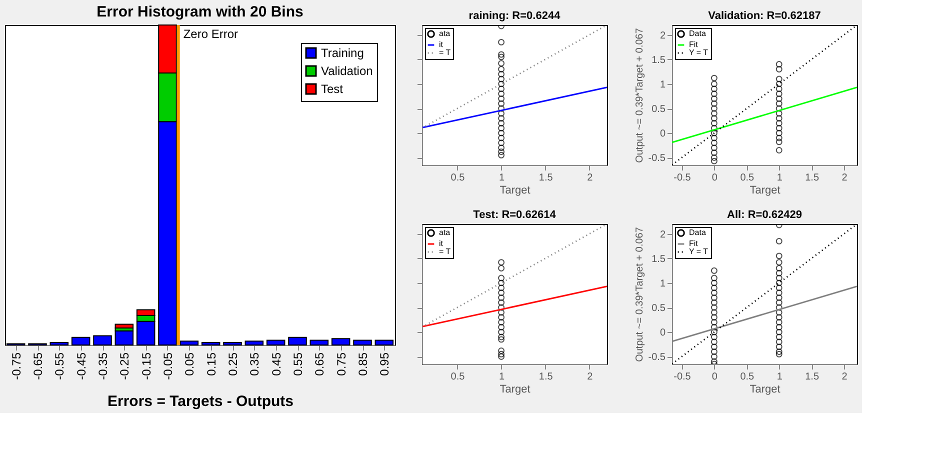 This screenshot has height=454, width=930. Describe the element at coordinates (640, 95) in the screenshot. I see `y-axis-title: Output ~= 0.39*Target + 0.067` at that location.